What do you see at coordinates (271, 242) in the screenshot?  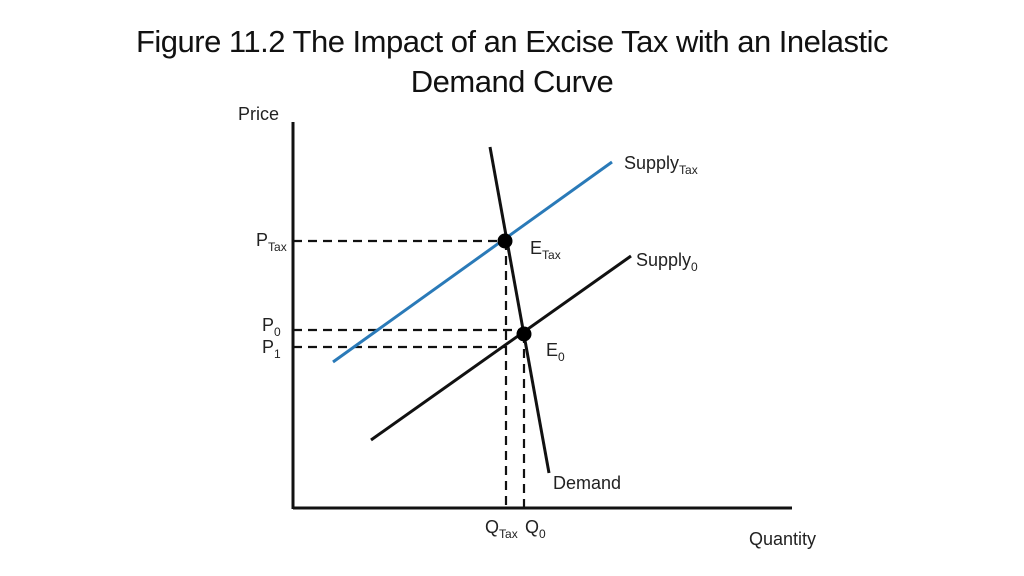 I see `p-tax-label: PTax` at bounding box center [271, 242].